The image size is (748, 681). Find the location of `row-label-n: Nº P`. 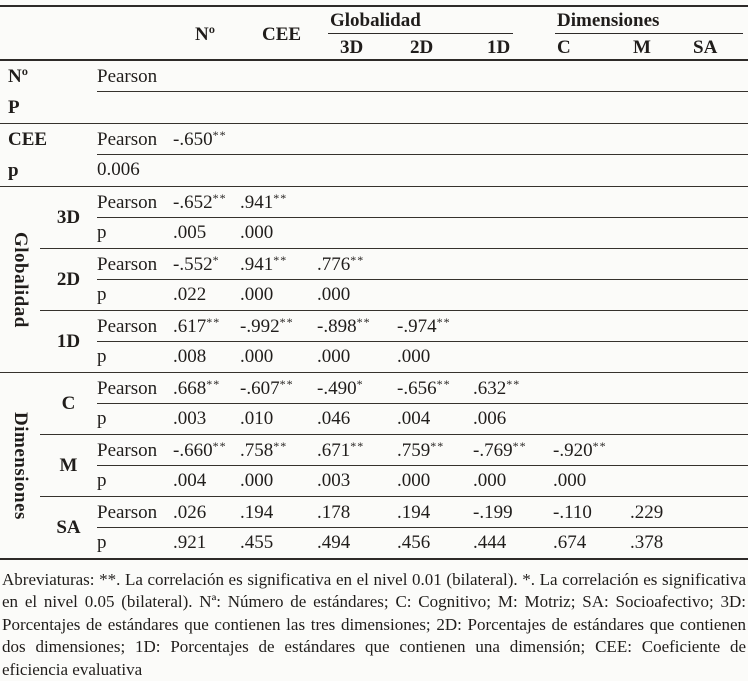

row-label-n: Nº P is located at coordinates (18, 92).